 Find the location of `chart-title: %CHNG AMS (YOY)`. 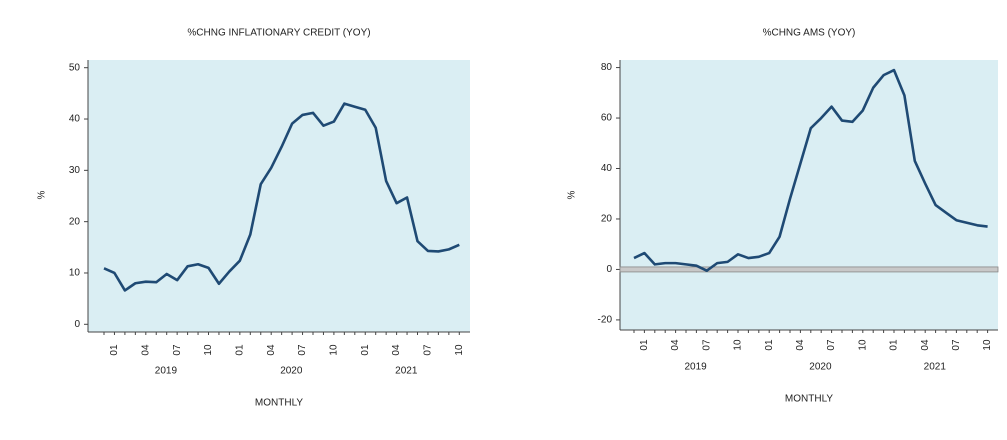

chart-title: %CHNG AMS (YOY) is located at coordinates (809, 33).